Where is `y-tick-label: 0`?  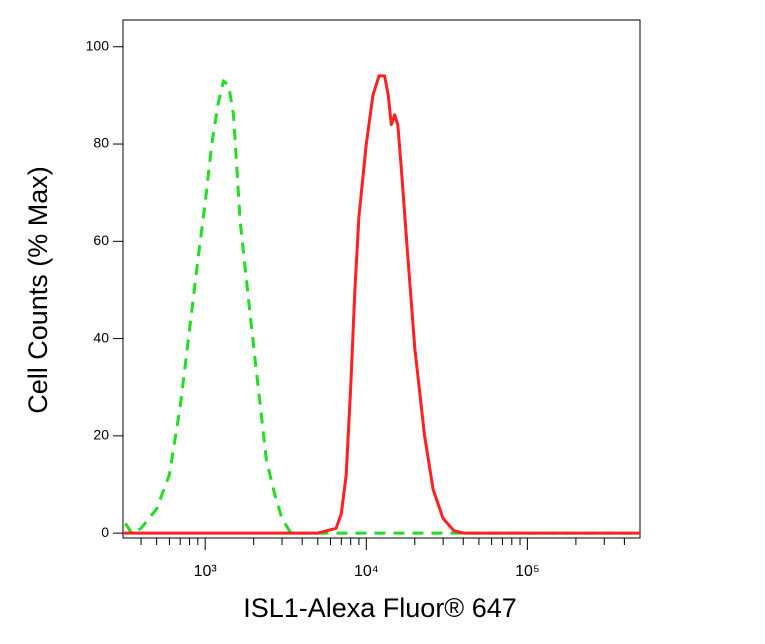
y-tick-label: 0 is located at coordinates (105, 532).